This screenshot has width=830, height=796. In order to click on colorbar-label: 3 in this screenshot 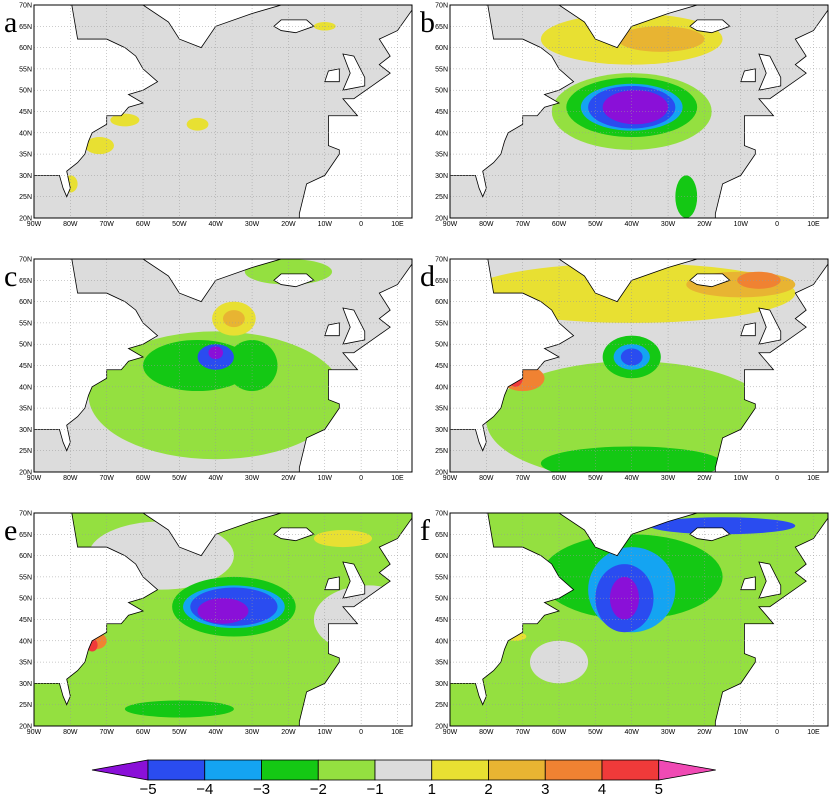, I will do `click(545, 788)`.